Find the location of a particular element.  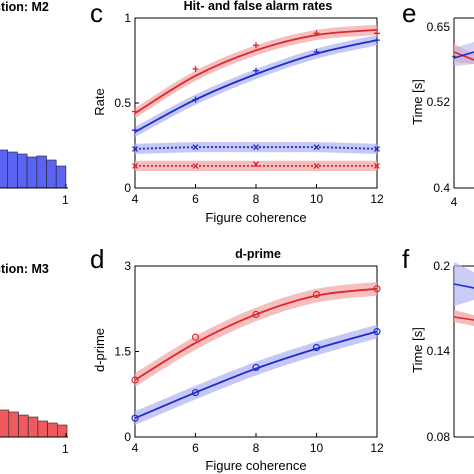

panel-b-title: ction: M3 is located at coordinates (24, 269).